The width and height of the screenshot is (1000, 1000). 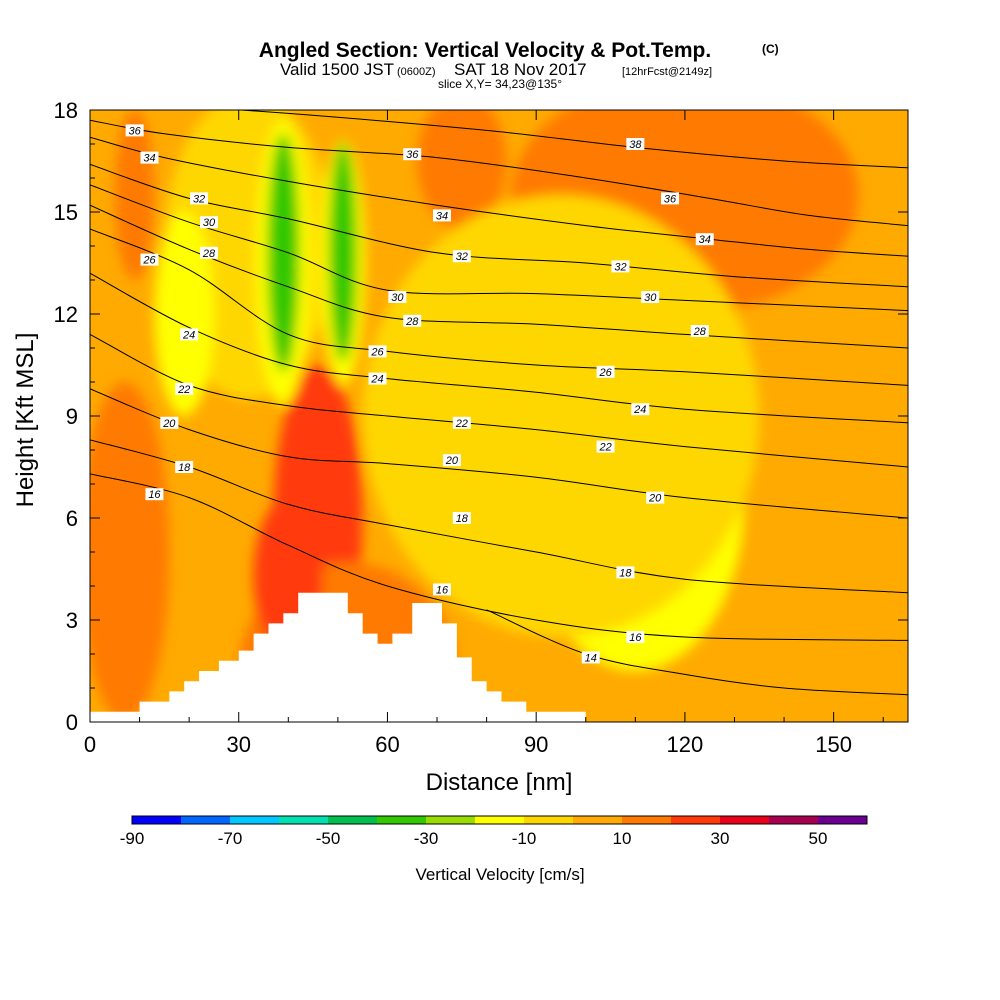 I want to click on isentrope-label: 24, so click(x=189, y=334).